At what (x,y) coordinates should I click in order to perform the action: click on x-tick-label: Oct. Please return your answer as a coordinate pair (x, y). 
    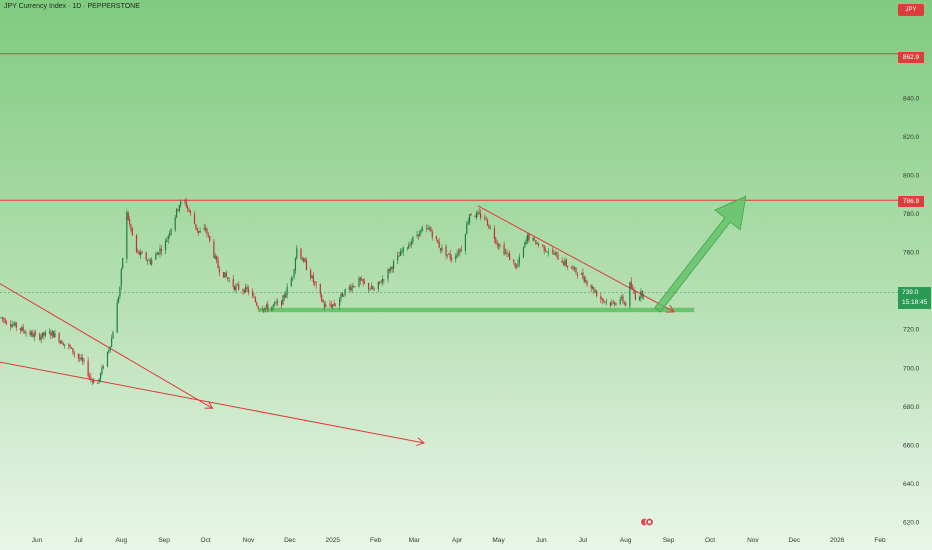
    Looking at the image, I should click on (206, 540).